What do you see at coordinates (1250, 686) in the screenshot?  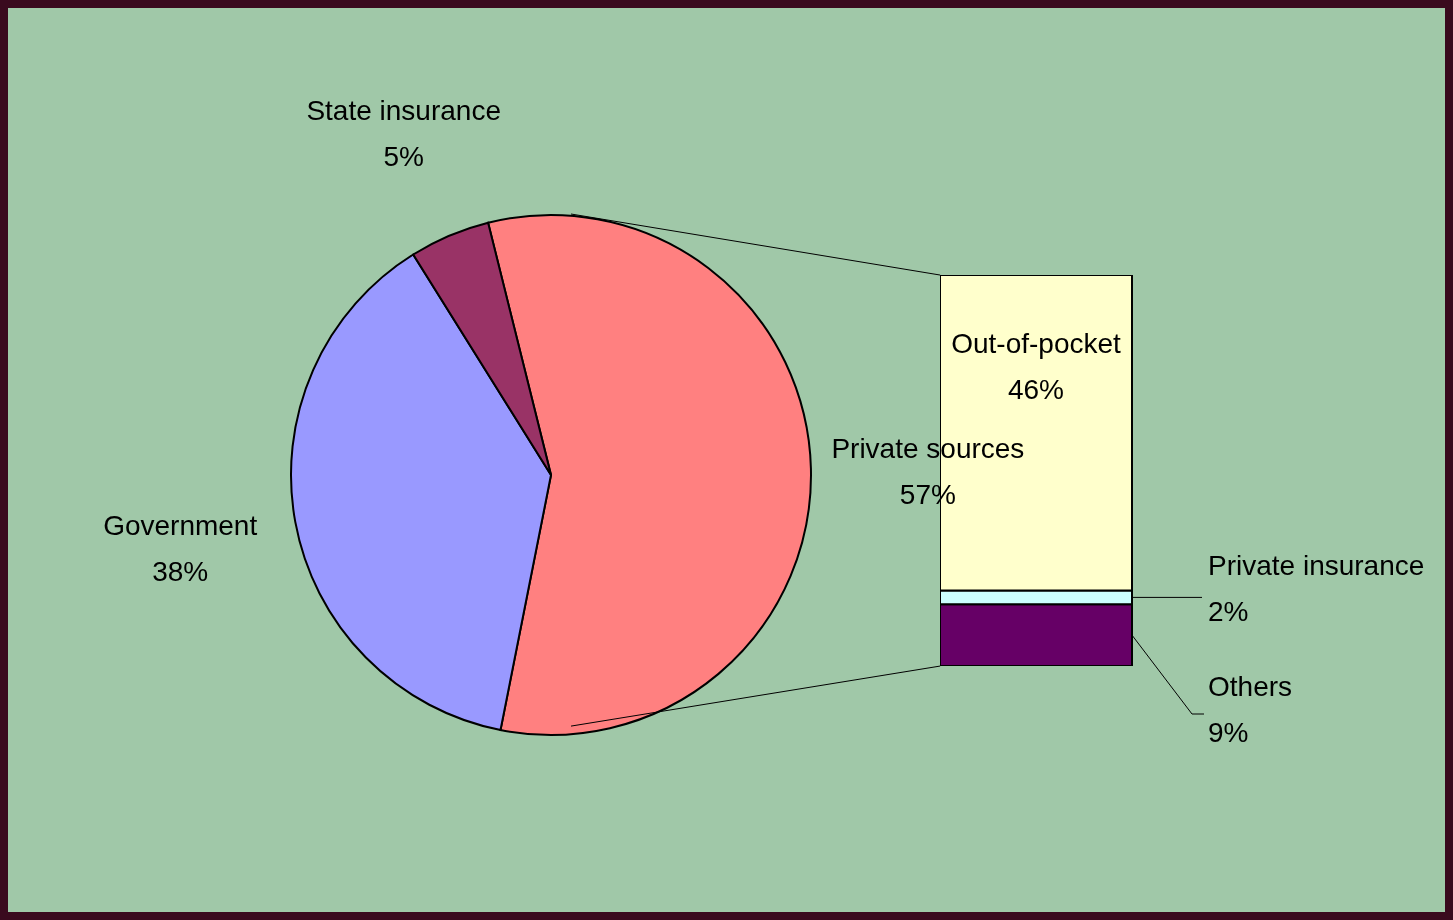 I see `text: Others` at bounding box center [1250, 686].